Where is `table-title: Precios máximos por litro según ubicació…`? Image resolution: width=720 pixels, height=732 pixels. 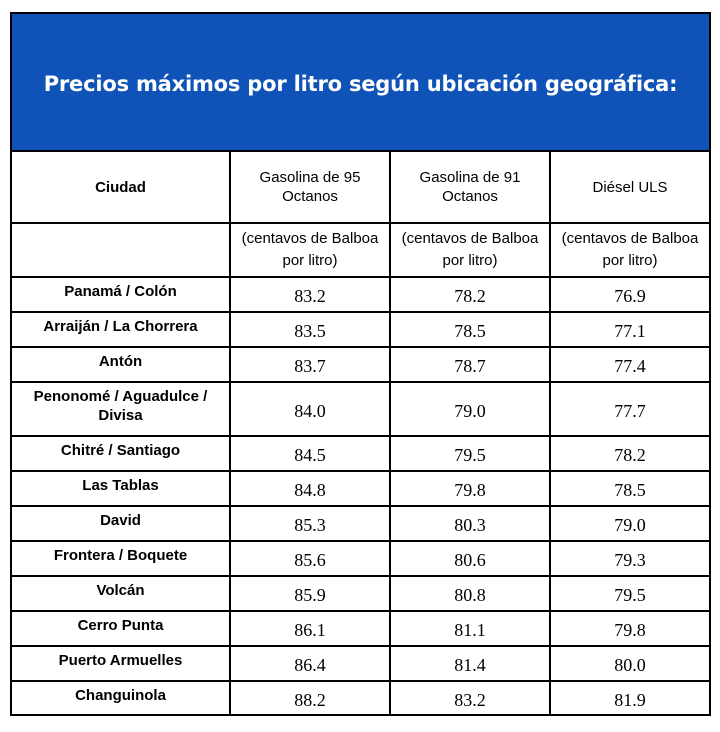 table-title: Precios máximos por litro según ubicació… is located at coordinates (360, 84).